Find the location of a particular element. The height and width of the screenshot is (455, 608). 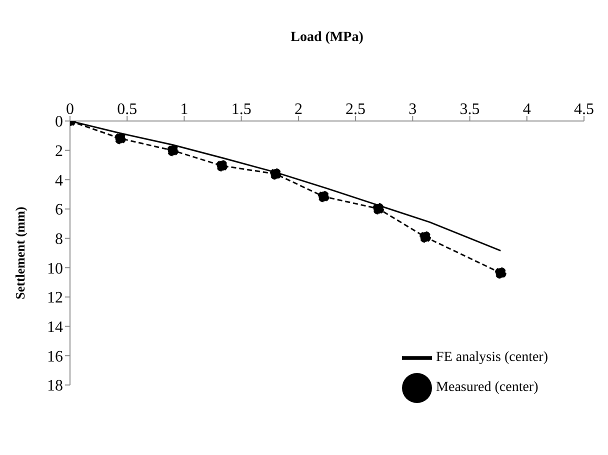

y-tick-label: 0 is located at coordinates (59, 122).